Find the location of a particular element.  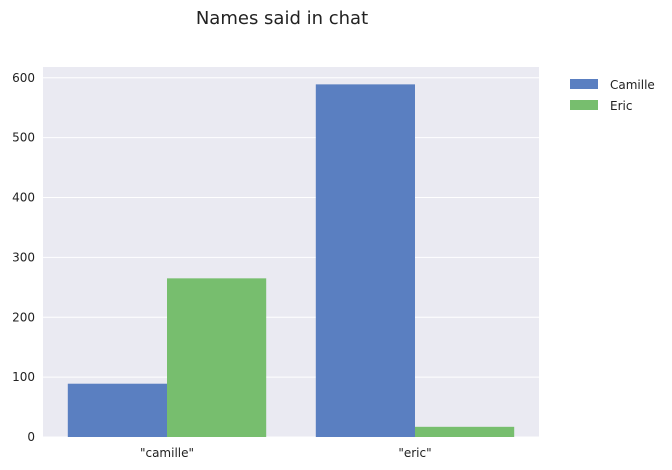

y-tick-label: 400 is located at coordinates (23, 198).